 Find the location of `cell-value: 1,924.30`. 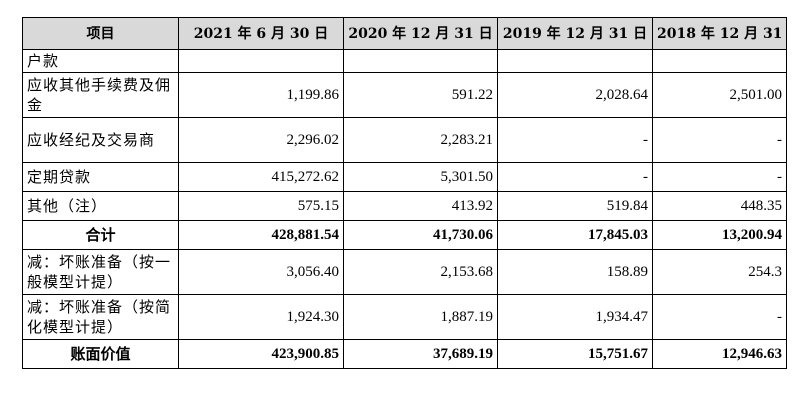

cell-value: 1,924.30 is located at coordinates (261, 317).